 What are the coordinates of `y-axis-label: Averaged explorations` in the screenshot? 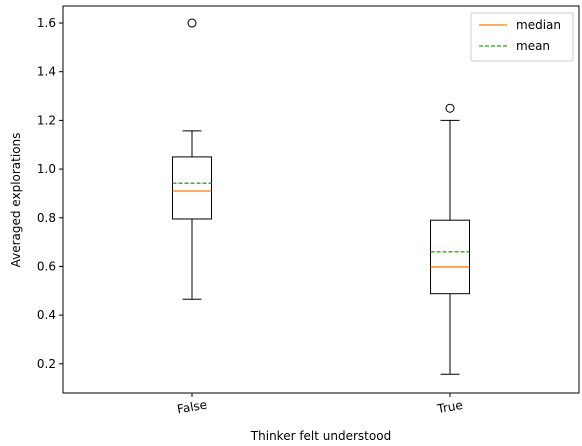 It's located at (16, 200).